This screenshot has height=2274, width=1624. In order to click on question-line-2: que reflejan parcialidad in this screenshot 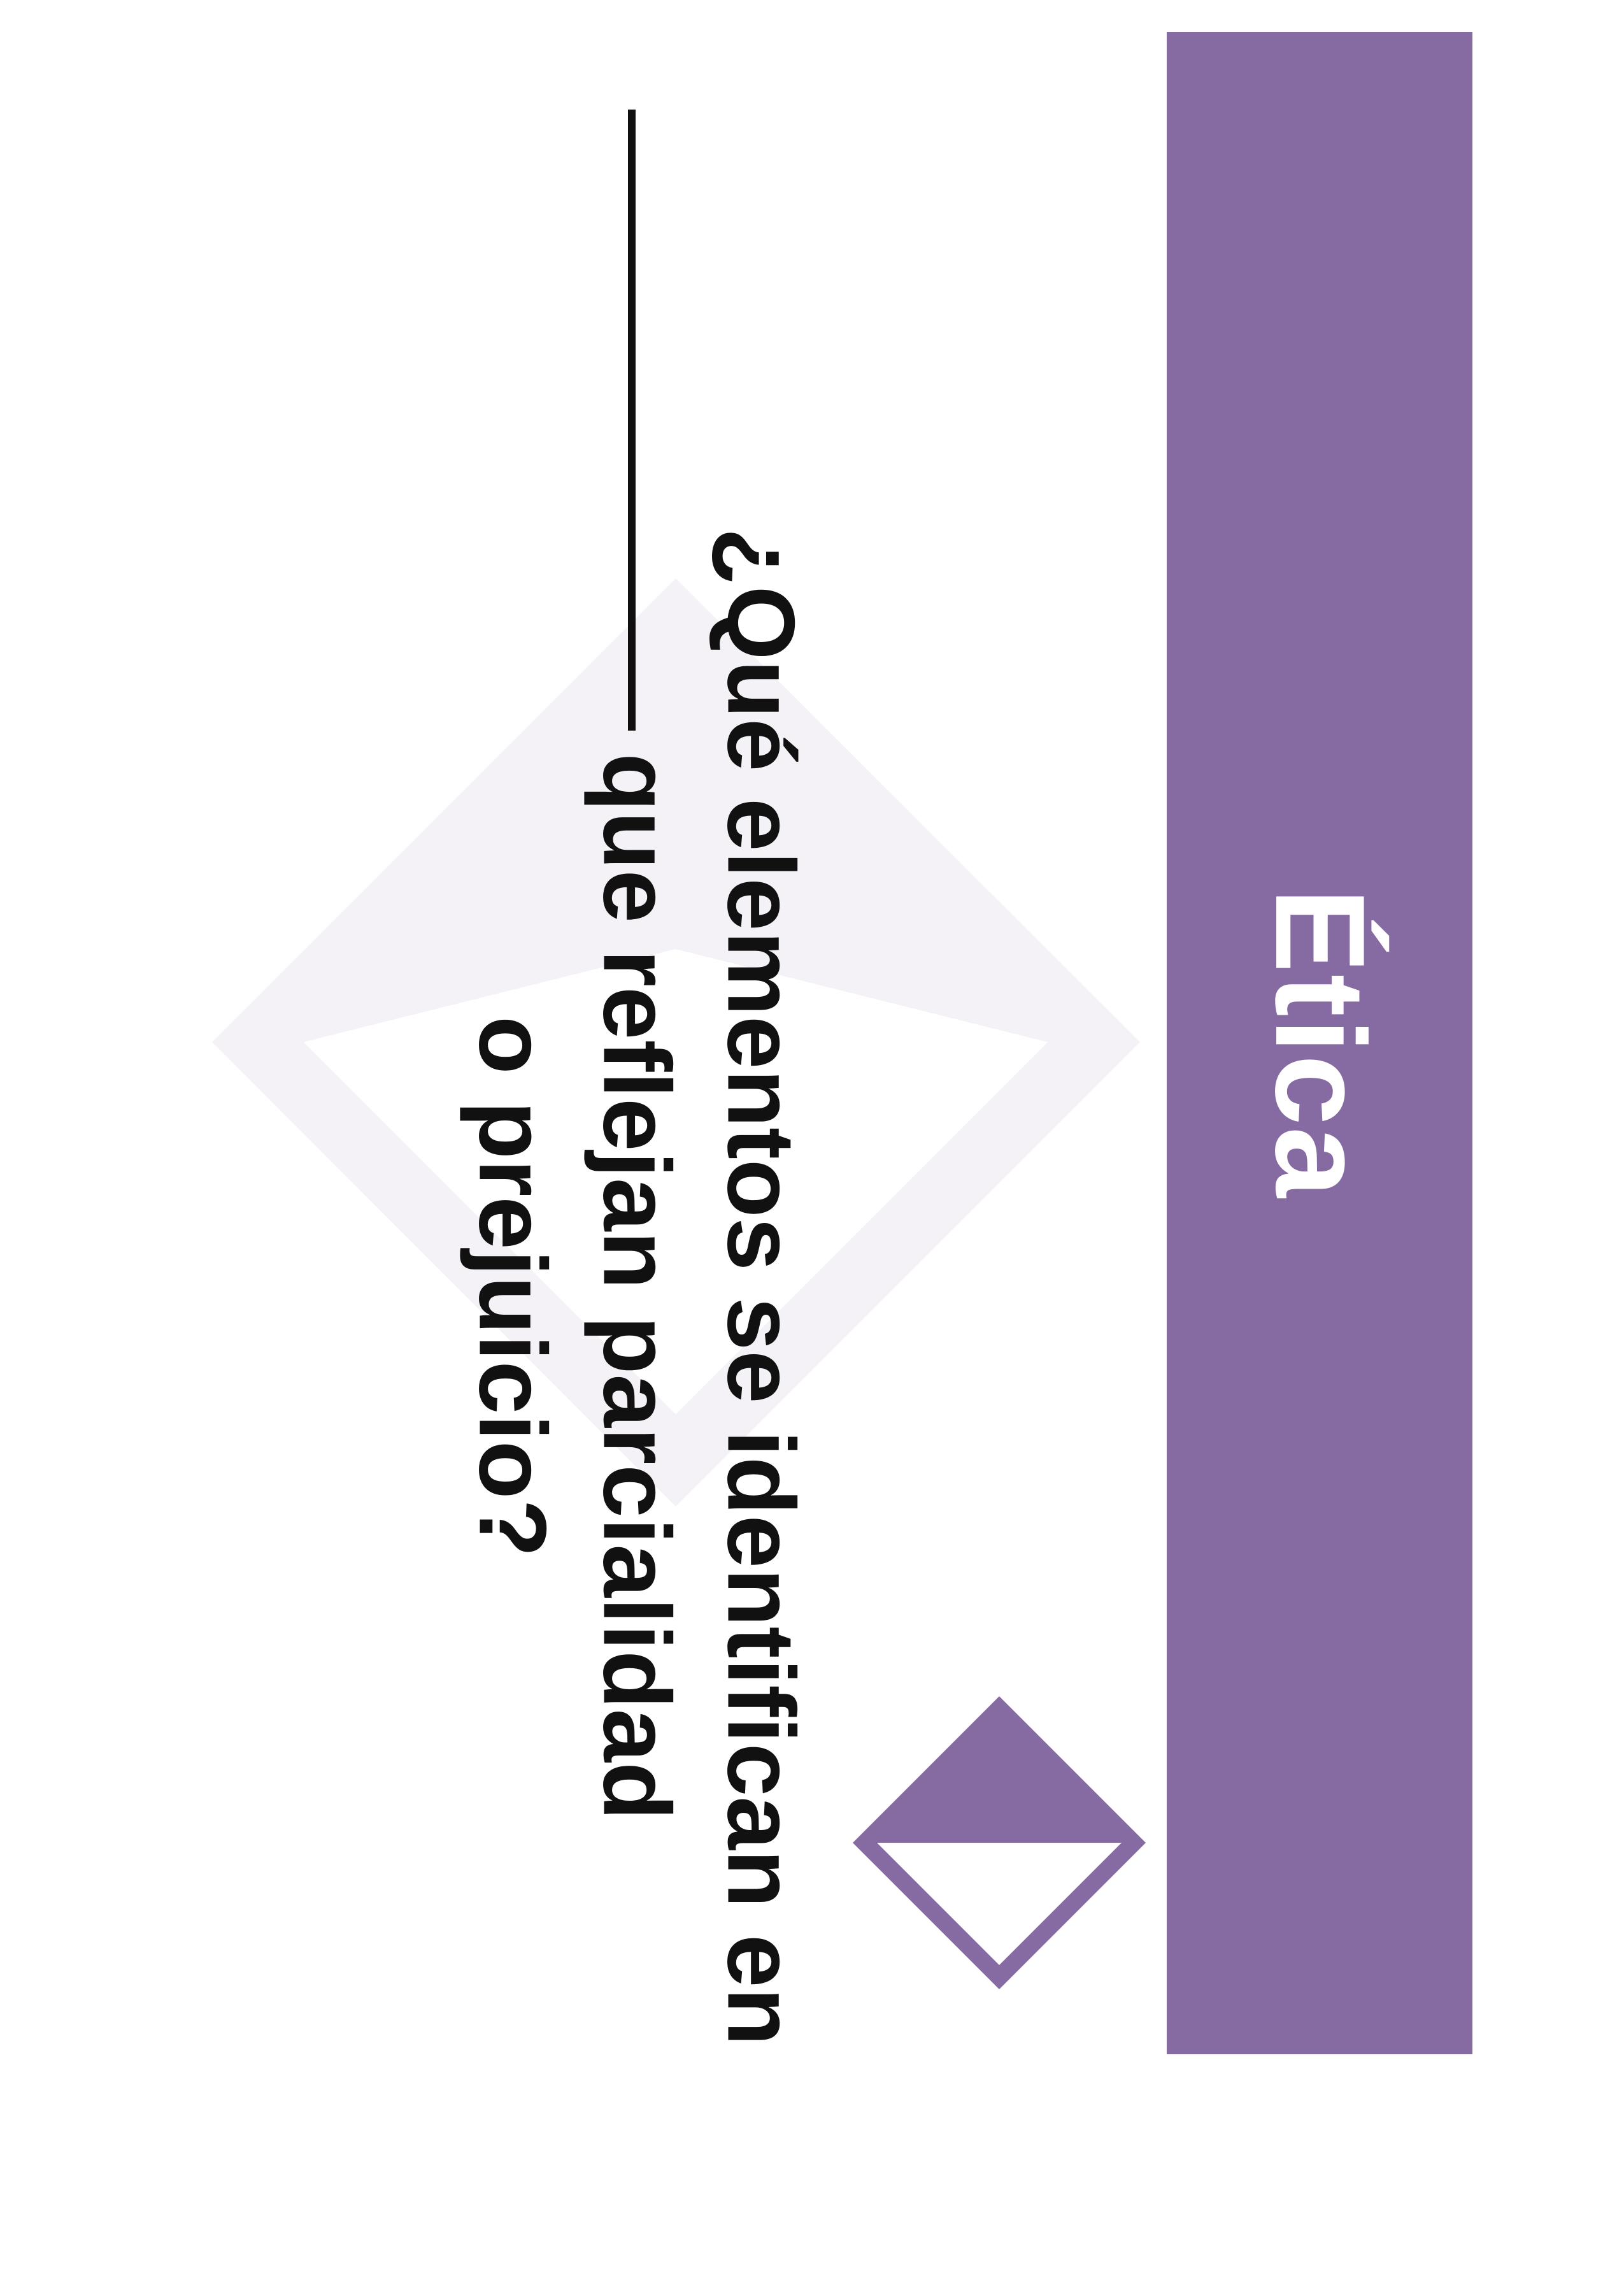, I will do `click(637, 1286)`.